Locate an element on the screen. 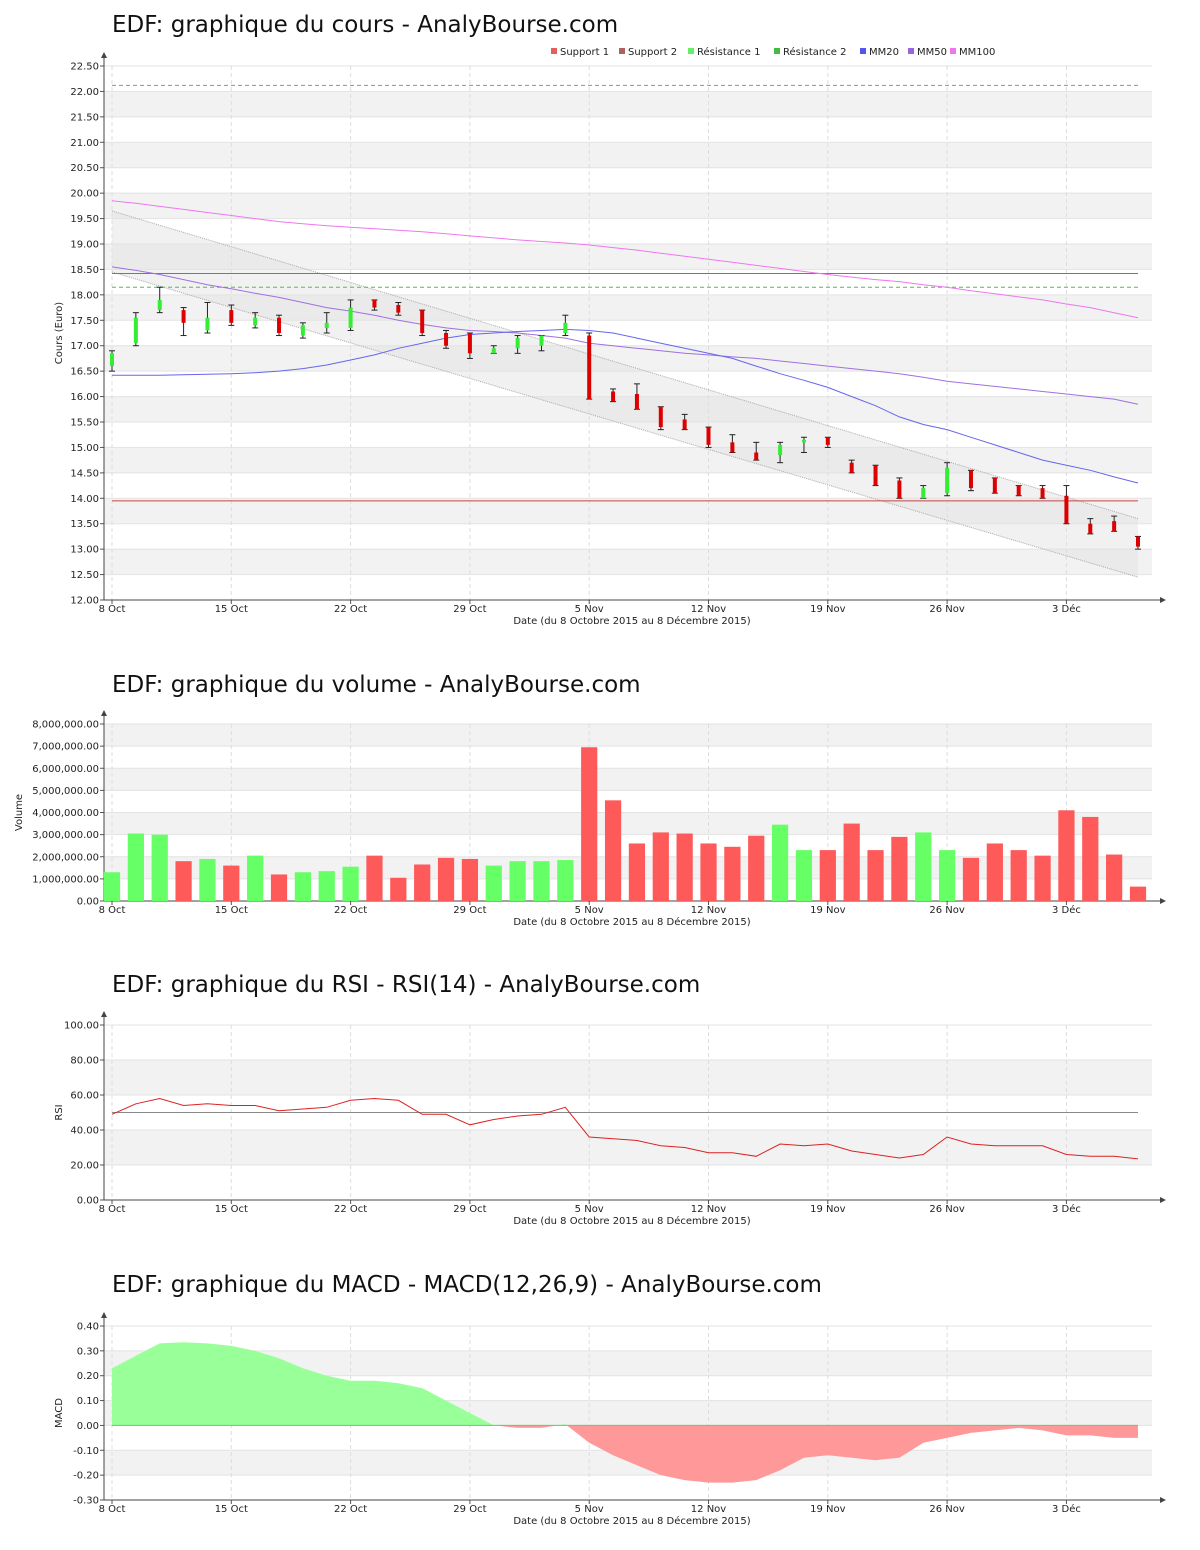 The image size is (1200, 1550). price-y-axis-arrow is located at coordinates (104, 55).